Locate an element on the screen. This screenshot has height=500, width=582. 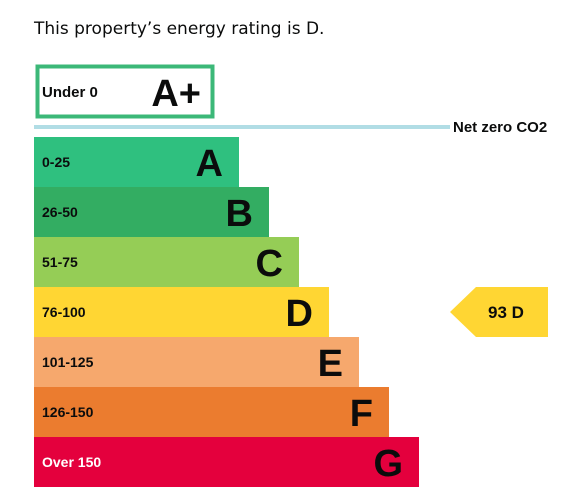
band-g-letter: G is located at coordinates (388, 464).